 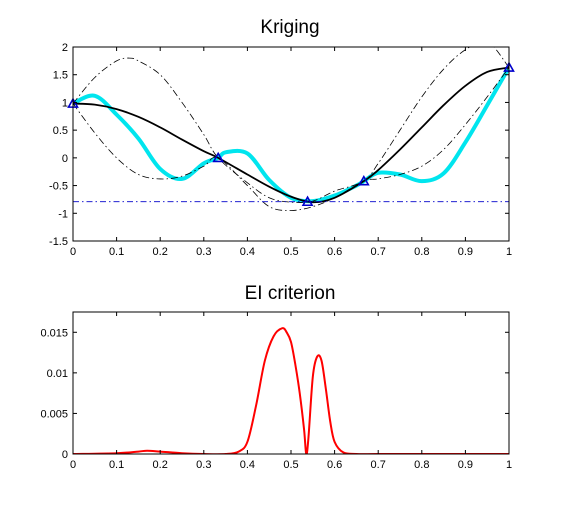 What do you see at coordinates (116, 465) in the screenshot?
I see `ei-x-tick-label: 0.1` at bounding box center [116, 465].